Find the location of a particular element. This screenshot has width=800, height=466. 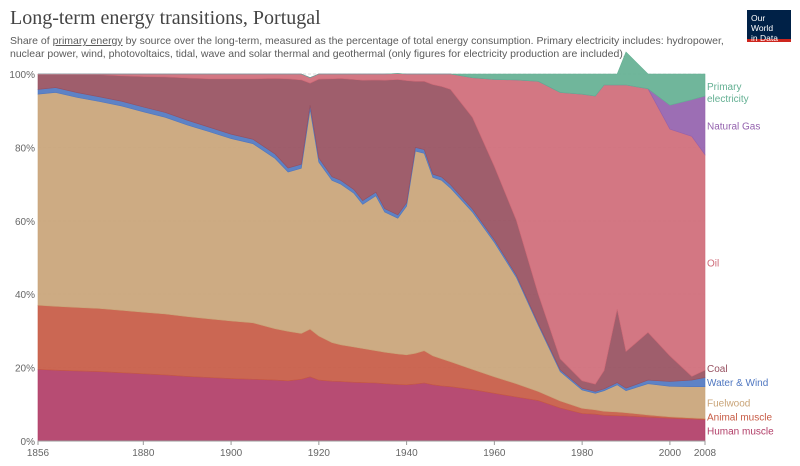

x-tick-label: 1960 is located at coordinates (494, 453).